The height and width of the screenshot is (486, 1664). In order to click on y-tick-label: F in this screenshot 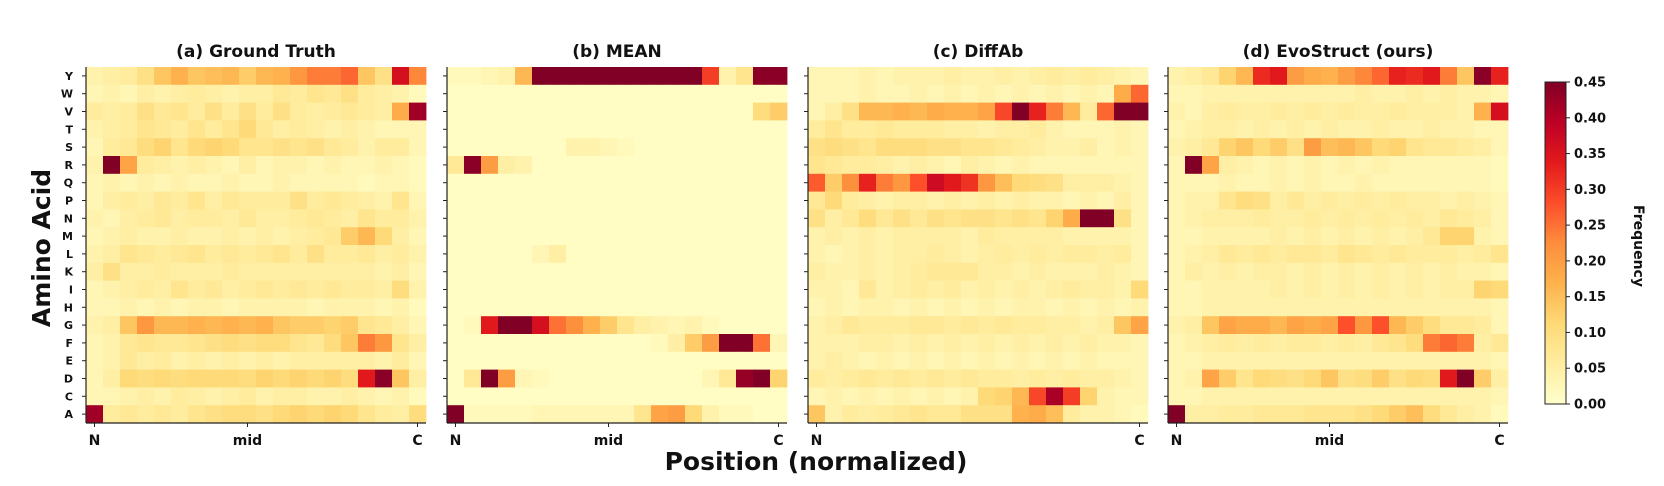, I will do `click(69, 343)`.